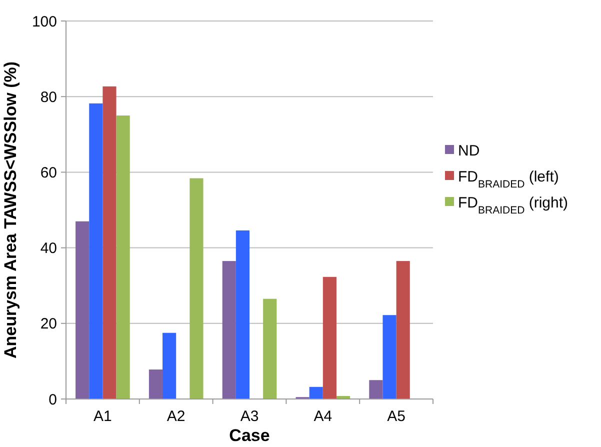  I want to click on y-tick-label: 100, so click(44, 21).